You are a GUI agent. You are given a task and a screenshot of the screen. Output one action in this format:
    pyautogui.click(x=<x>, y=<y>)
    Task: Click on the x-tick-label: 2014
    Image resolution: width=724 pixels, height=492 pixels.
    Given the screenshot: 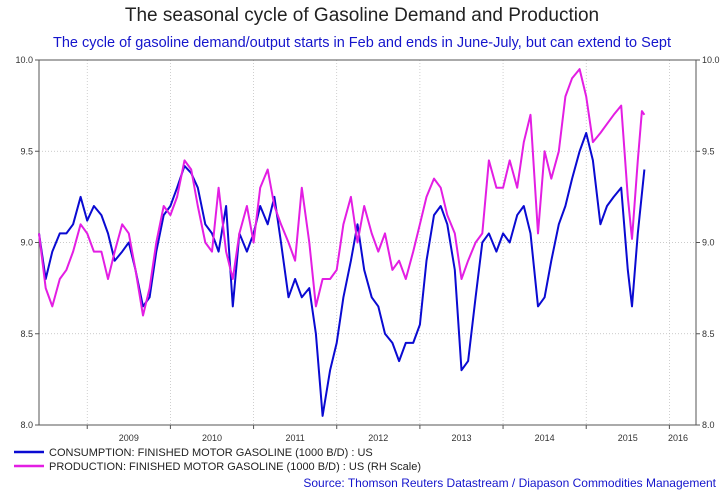 What is the action you would take?
    pyautogui.click(x=545, y=438)
    